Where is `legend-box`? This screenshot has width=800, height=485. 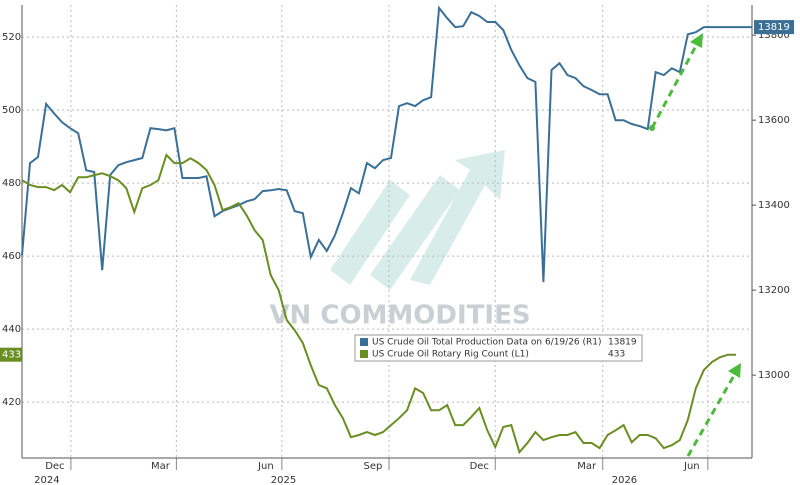
legend-box is located at coordinates (498, 348).